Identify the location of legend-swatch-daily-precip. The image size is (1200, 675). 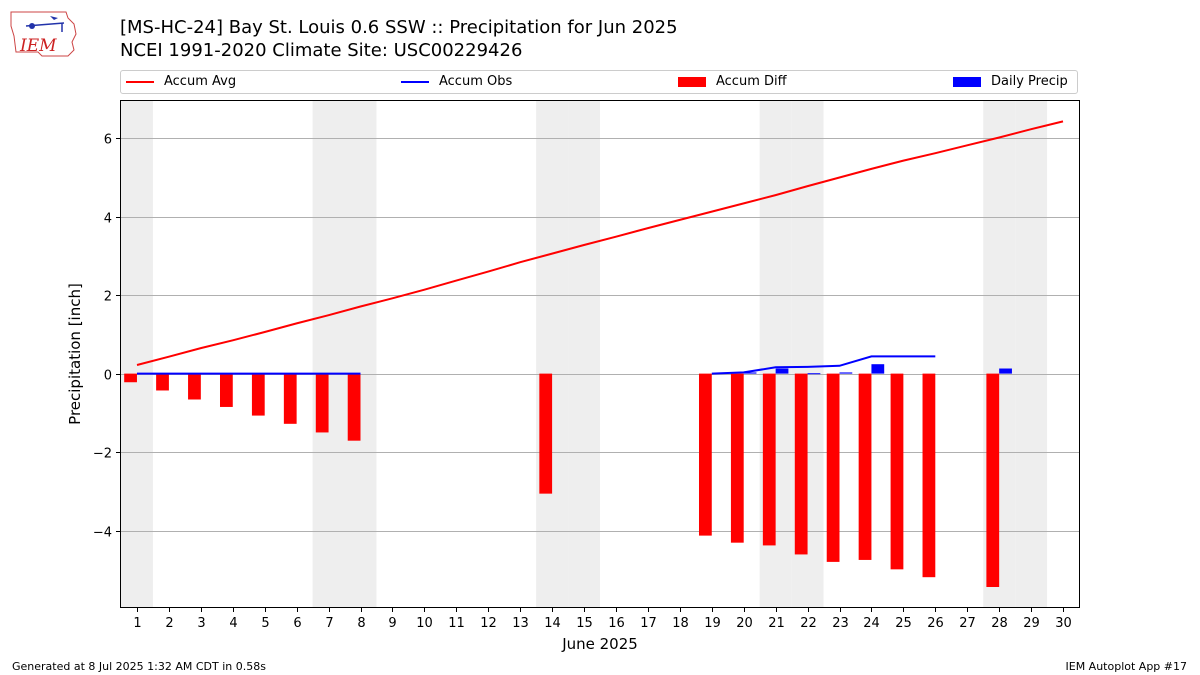
(967, 81).